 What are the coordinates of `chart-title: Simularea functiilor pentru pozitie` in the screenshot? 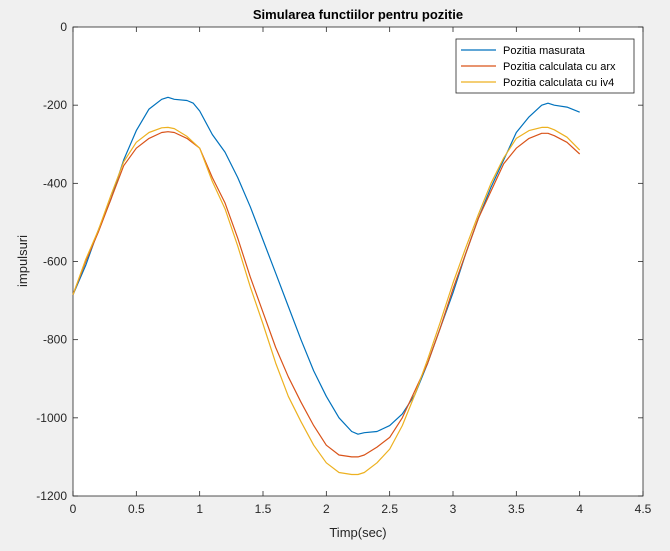 It's located at (358, 14).